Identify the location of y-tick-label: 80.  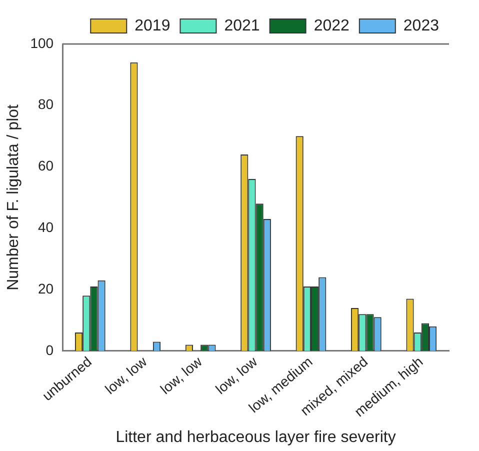
(46, 104).